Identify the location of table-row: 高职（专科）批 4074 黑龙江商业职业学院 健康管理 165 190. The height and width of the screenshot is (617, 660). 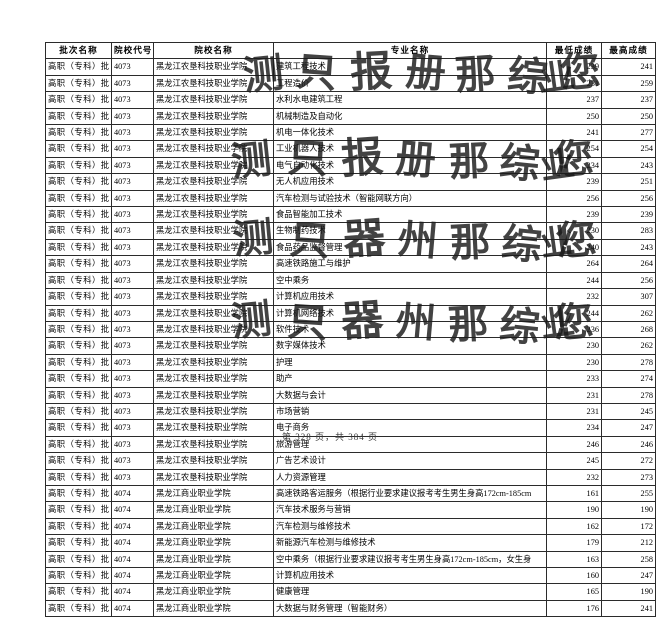
(350, 592).